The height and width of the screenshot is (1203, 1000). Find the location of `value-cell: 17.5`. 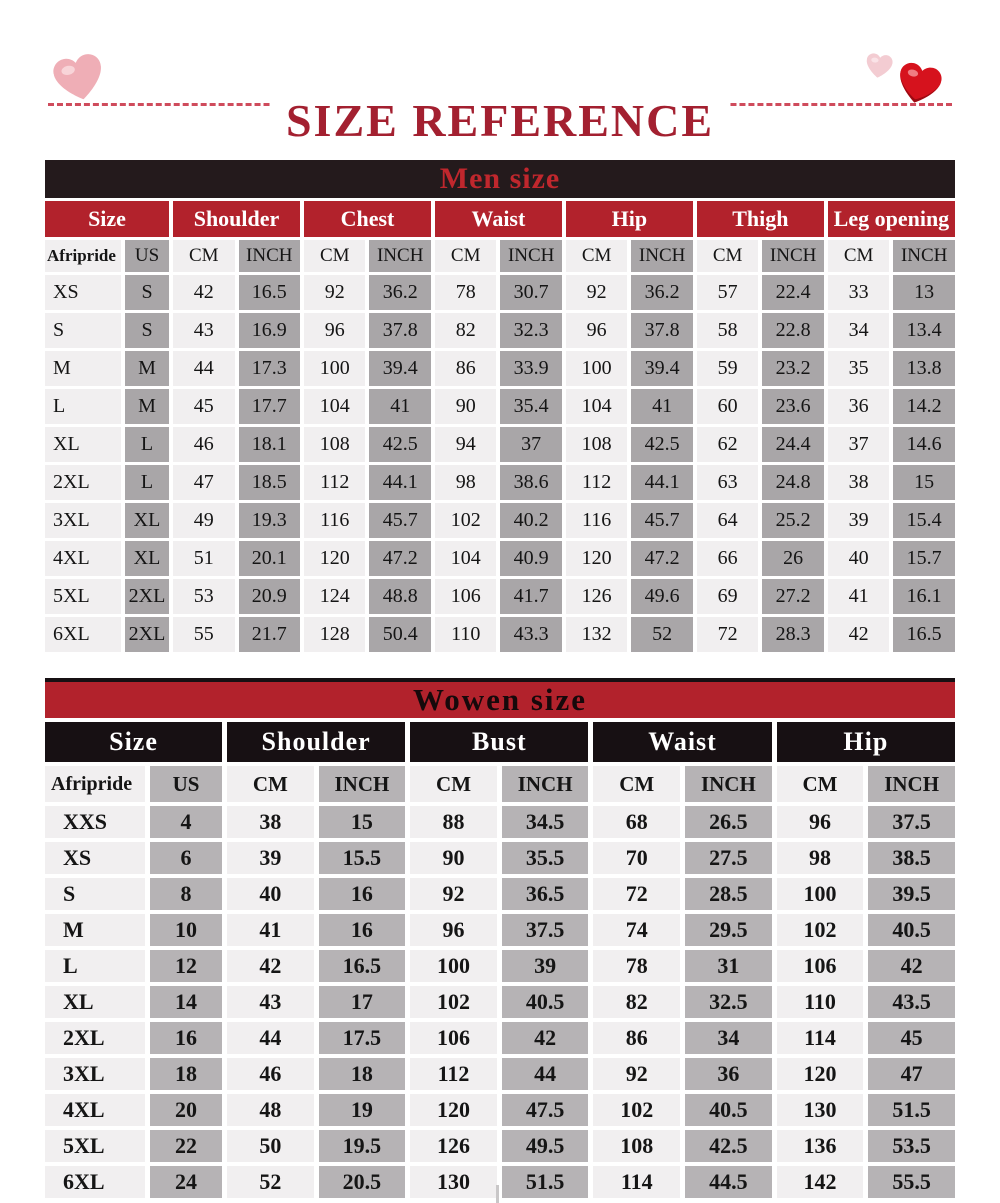

value-cell: 17.5 is located at coordinates (362, 1038).